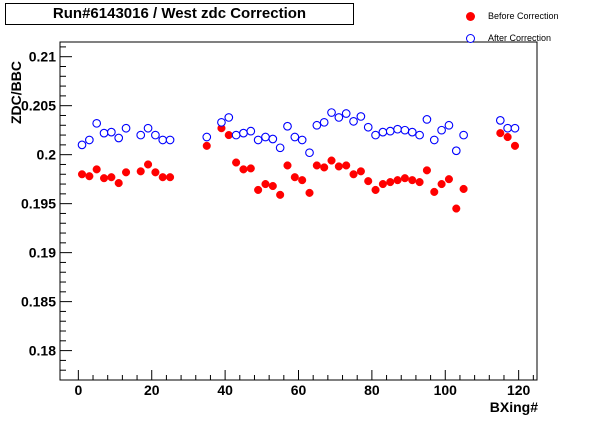 The width and height of the screenshot is (596, 422). What do you see at coordinates (78, 390) in the screenshot?
I see `x-tick-label: 0` at bounding box center [78, 390].